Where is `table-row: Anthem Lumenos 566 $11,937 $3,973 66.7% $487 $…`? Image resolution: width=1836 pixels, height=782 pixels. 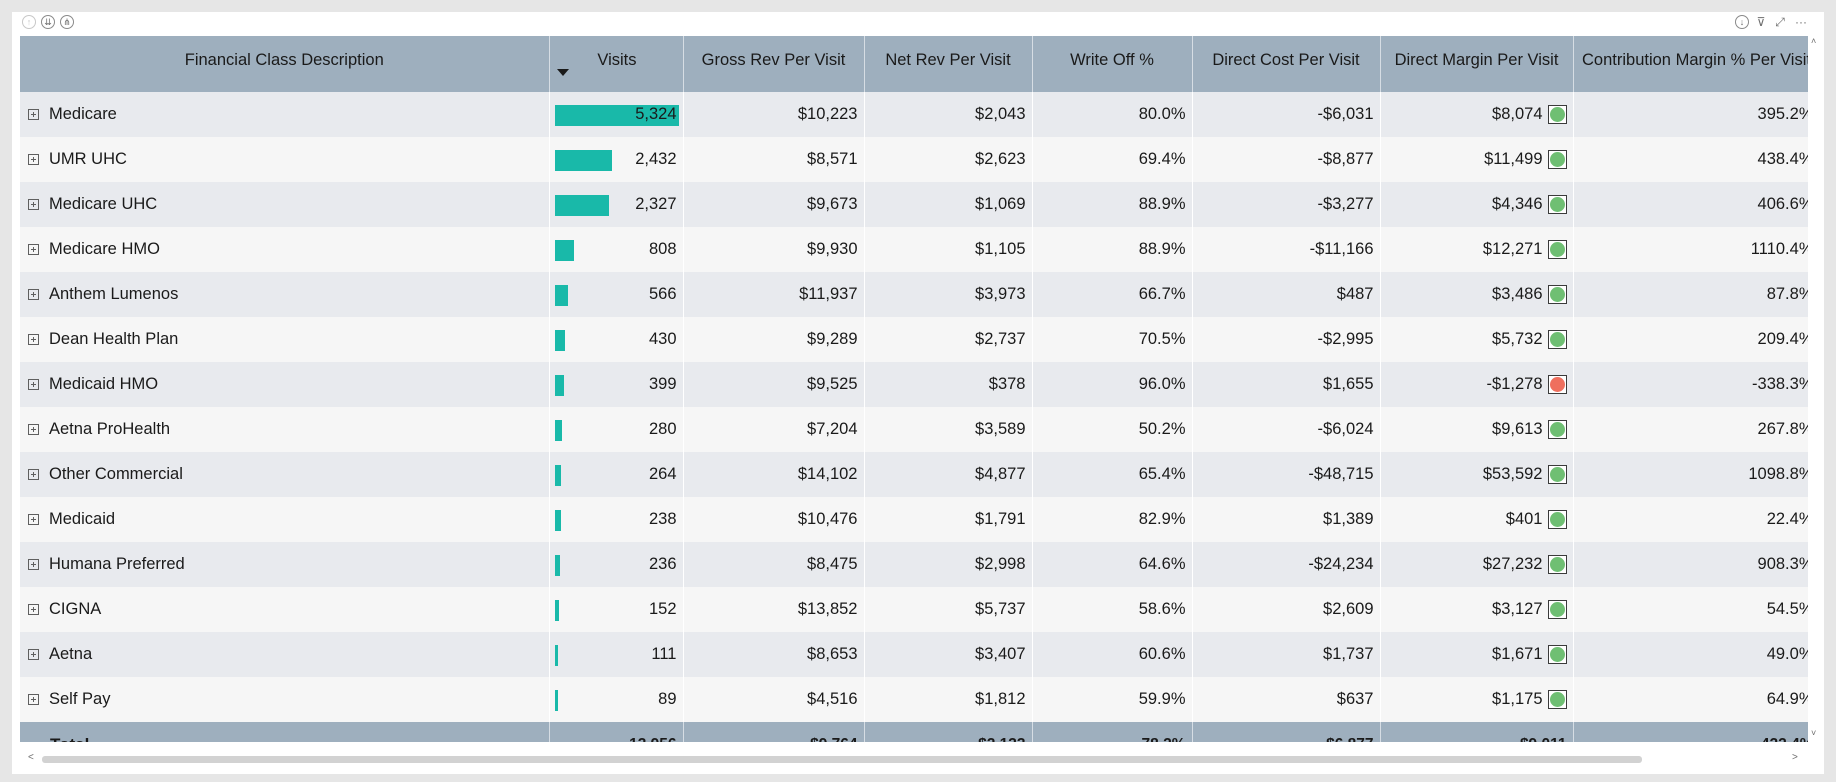 table-row: Anthem Lumenos 566 $11,937 $3,973 66.7% $487 $… is located at coordinates (914, 294).